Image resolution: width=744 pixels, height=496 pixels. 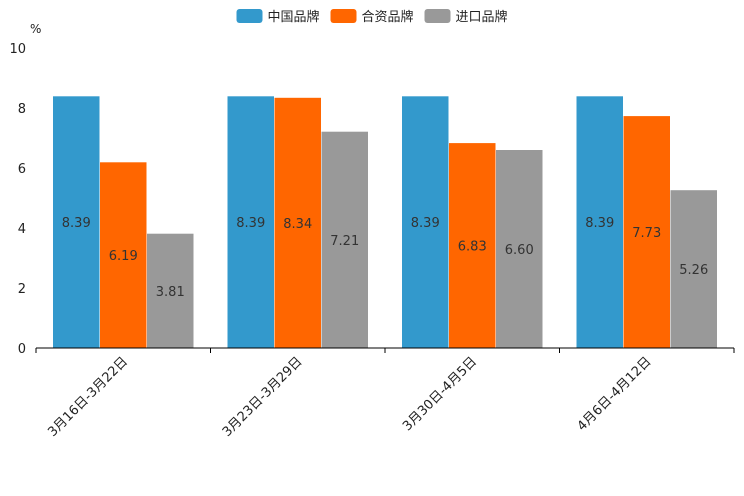 What do you see at coordinates (388, 17) in the screenshot?
I see `legend-label: 合资品牌` at bounding box center [388, 17].